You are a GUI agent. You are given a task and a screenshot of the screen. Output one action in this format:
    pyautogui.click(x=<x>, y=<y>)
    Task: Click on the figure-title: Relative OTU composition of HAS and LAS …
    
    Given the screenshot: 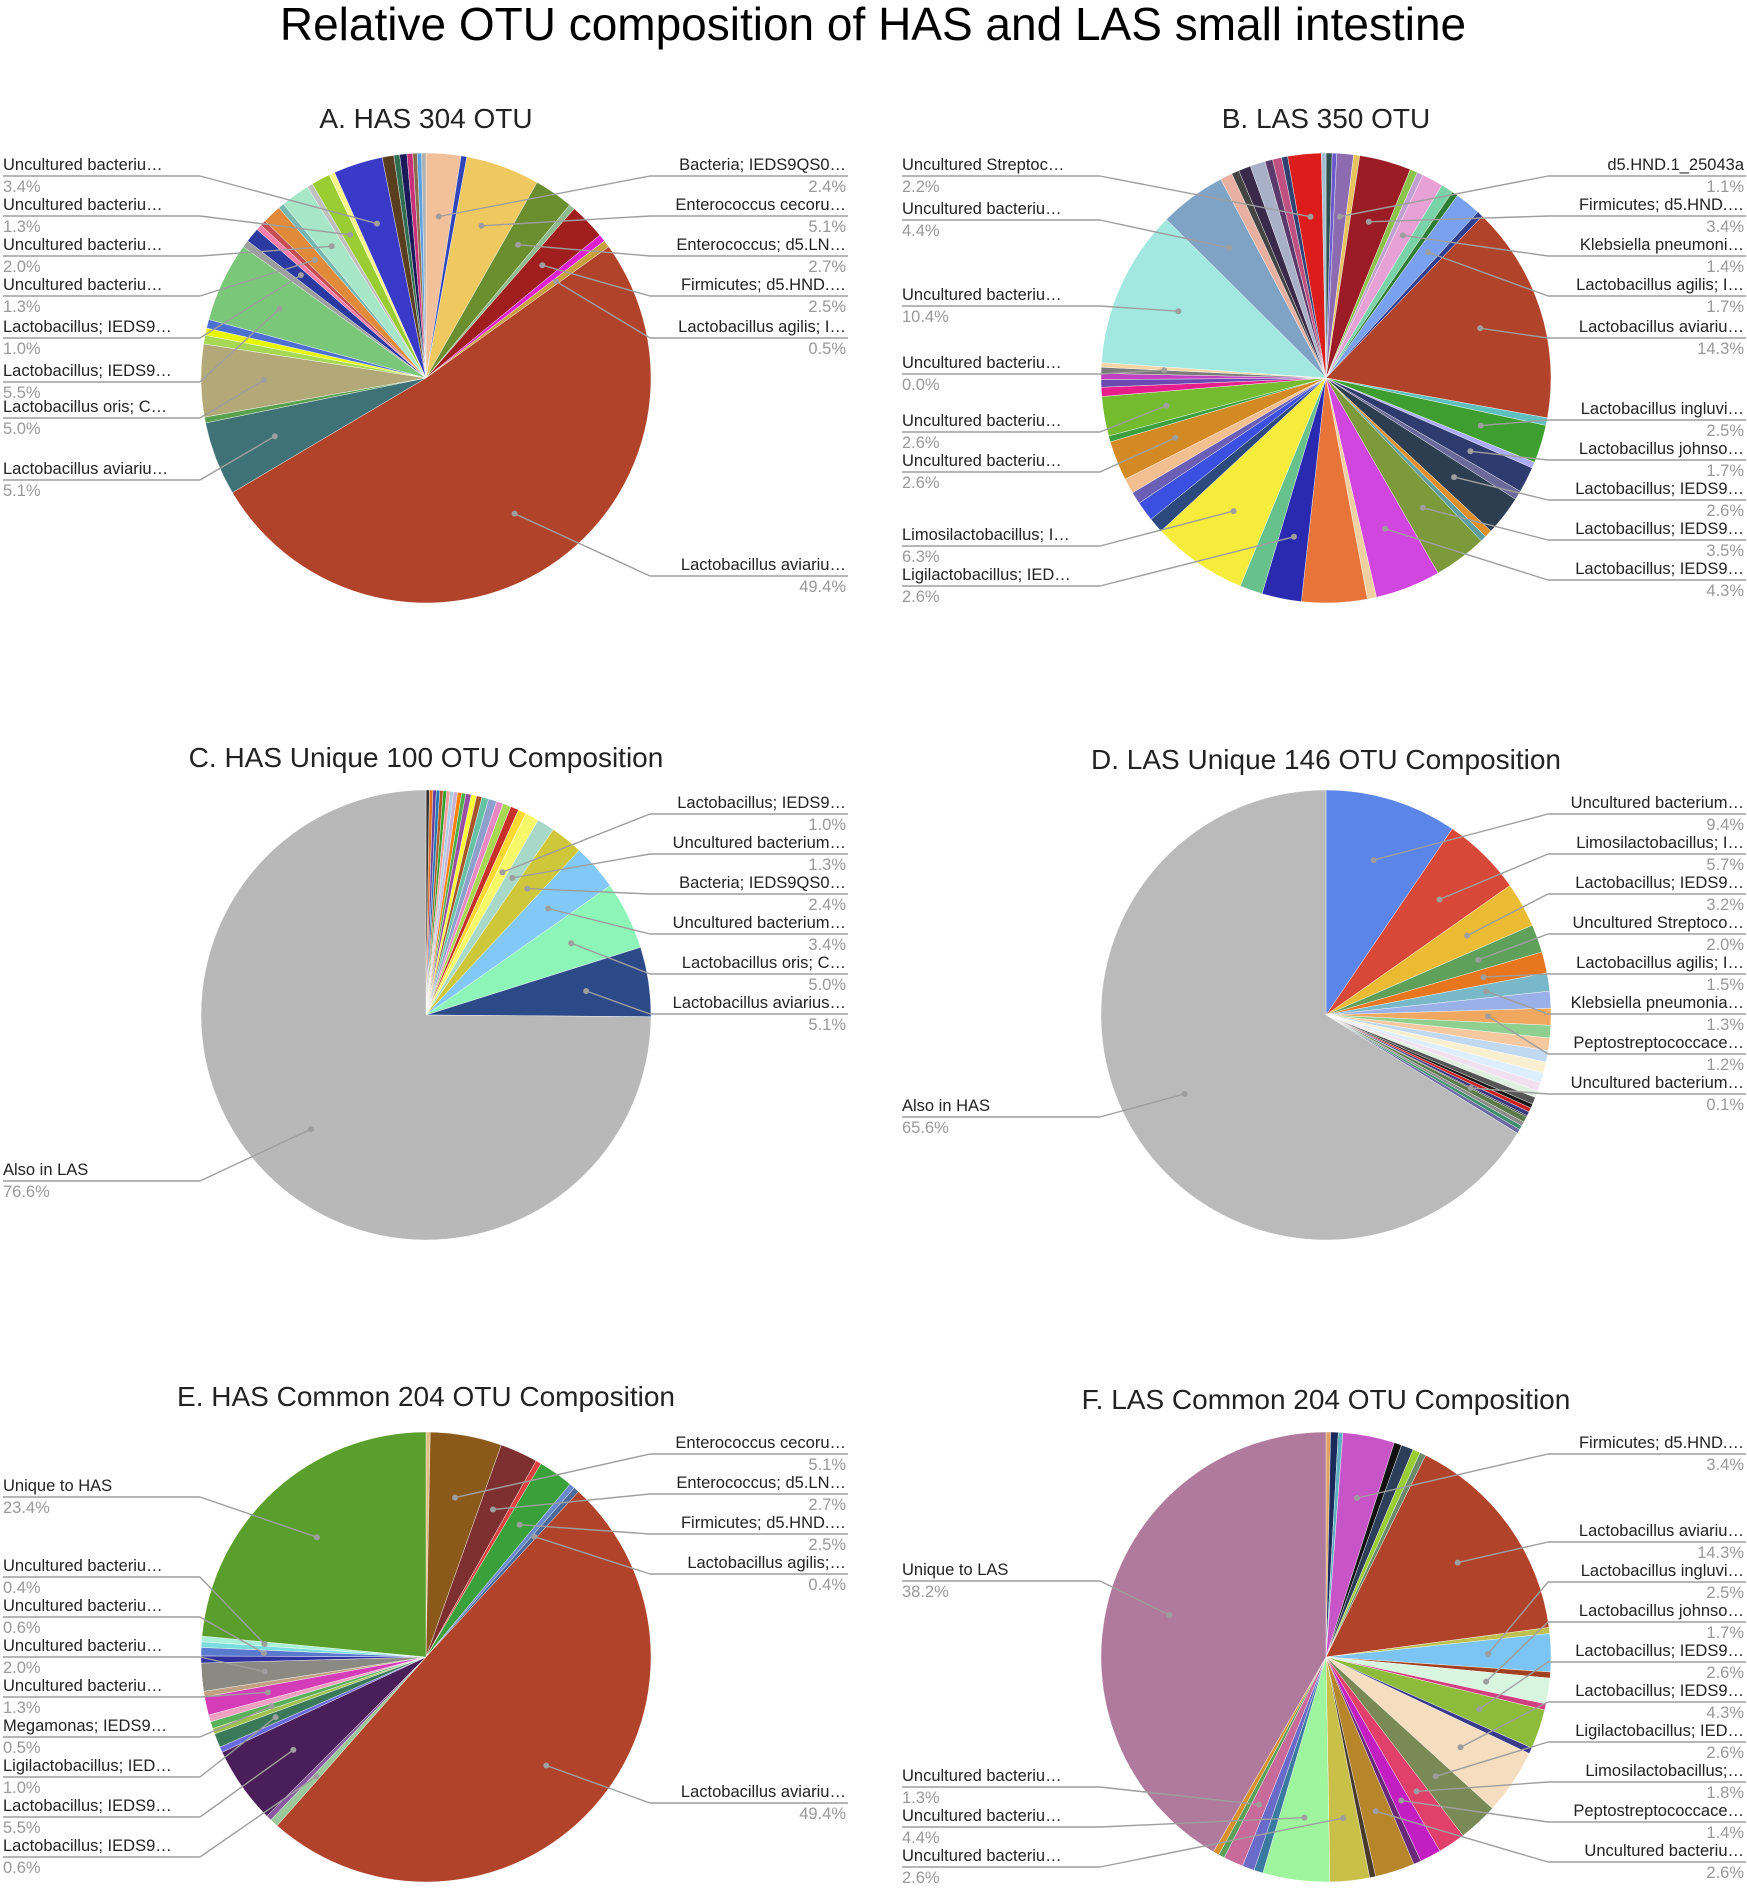 What is the action you would take?
    pyautogui.click(x=873, y=25)
    